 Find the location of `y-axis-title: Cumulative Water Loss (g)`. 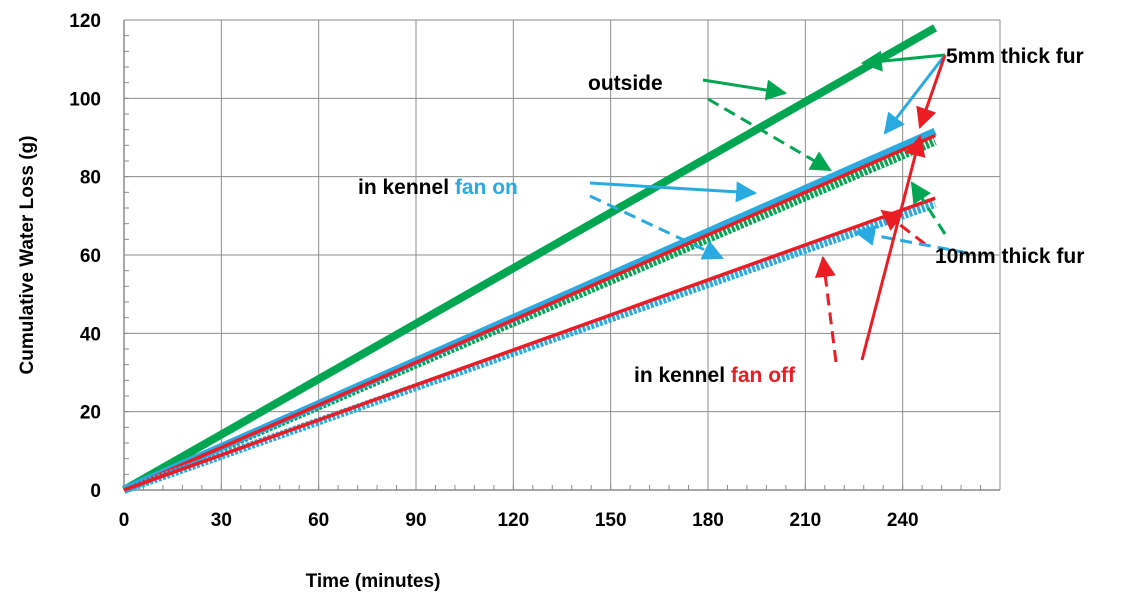

y-axis-title: Cumulative Water Loss (g) is located at coordinates (27, 255).